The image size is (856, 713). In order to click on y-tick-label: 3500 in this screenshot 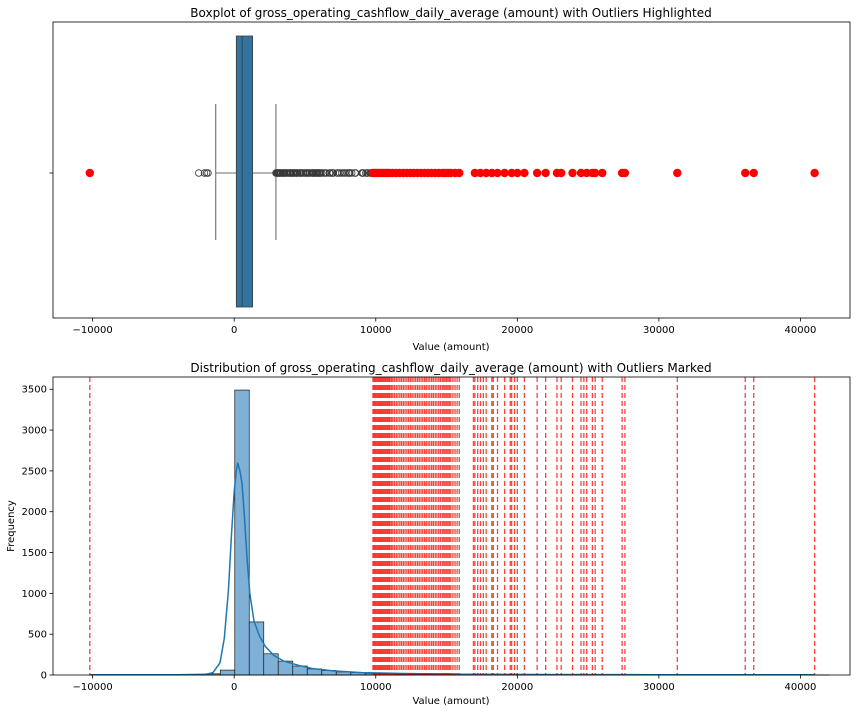, I will do `click(34, 390)`.